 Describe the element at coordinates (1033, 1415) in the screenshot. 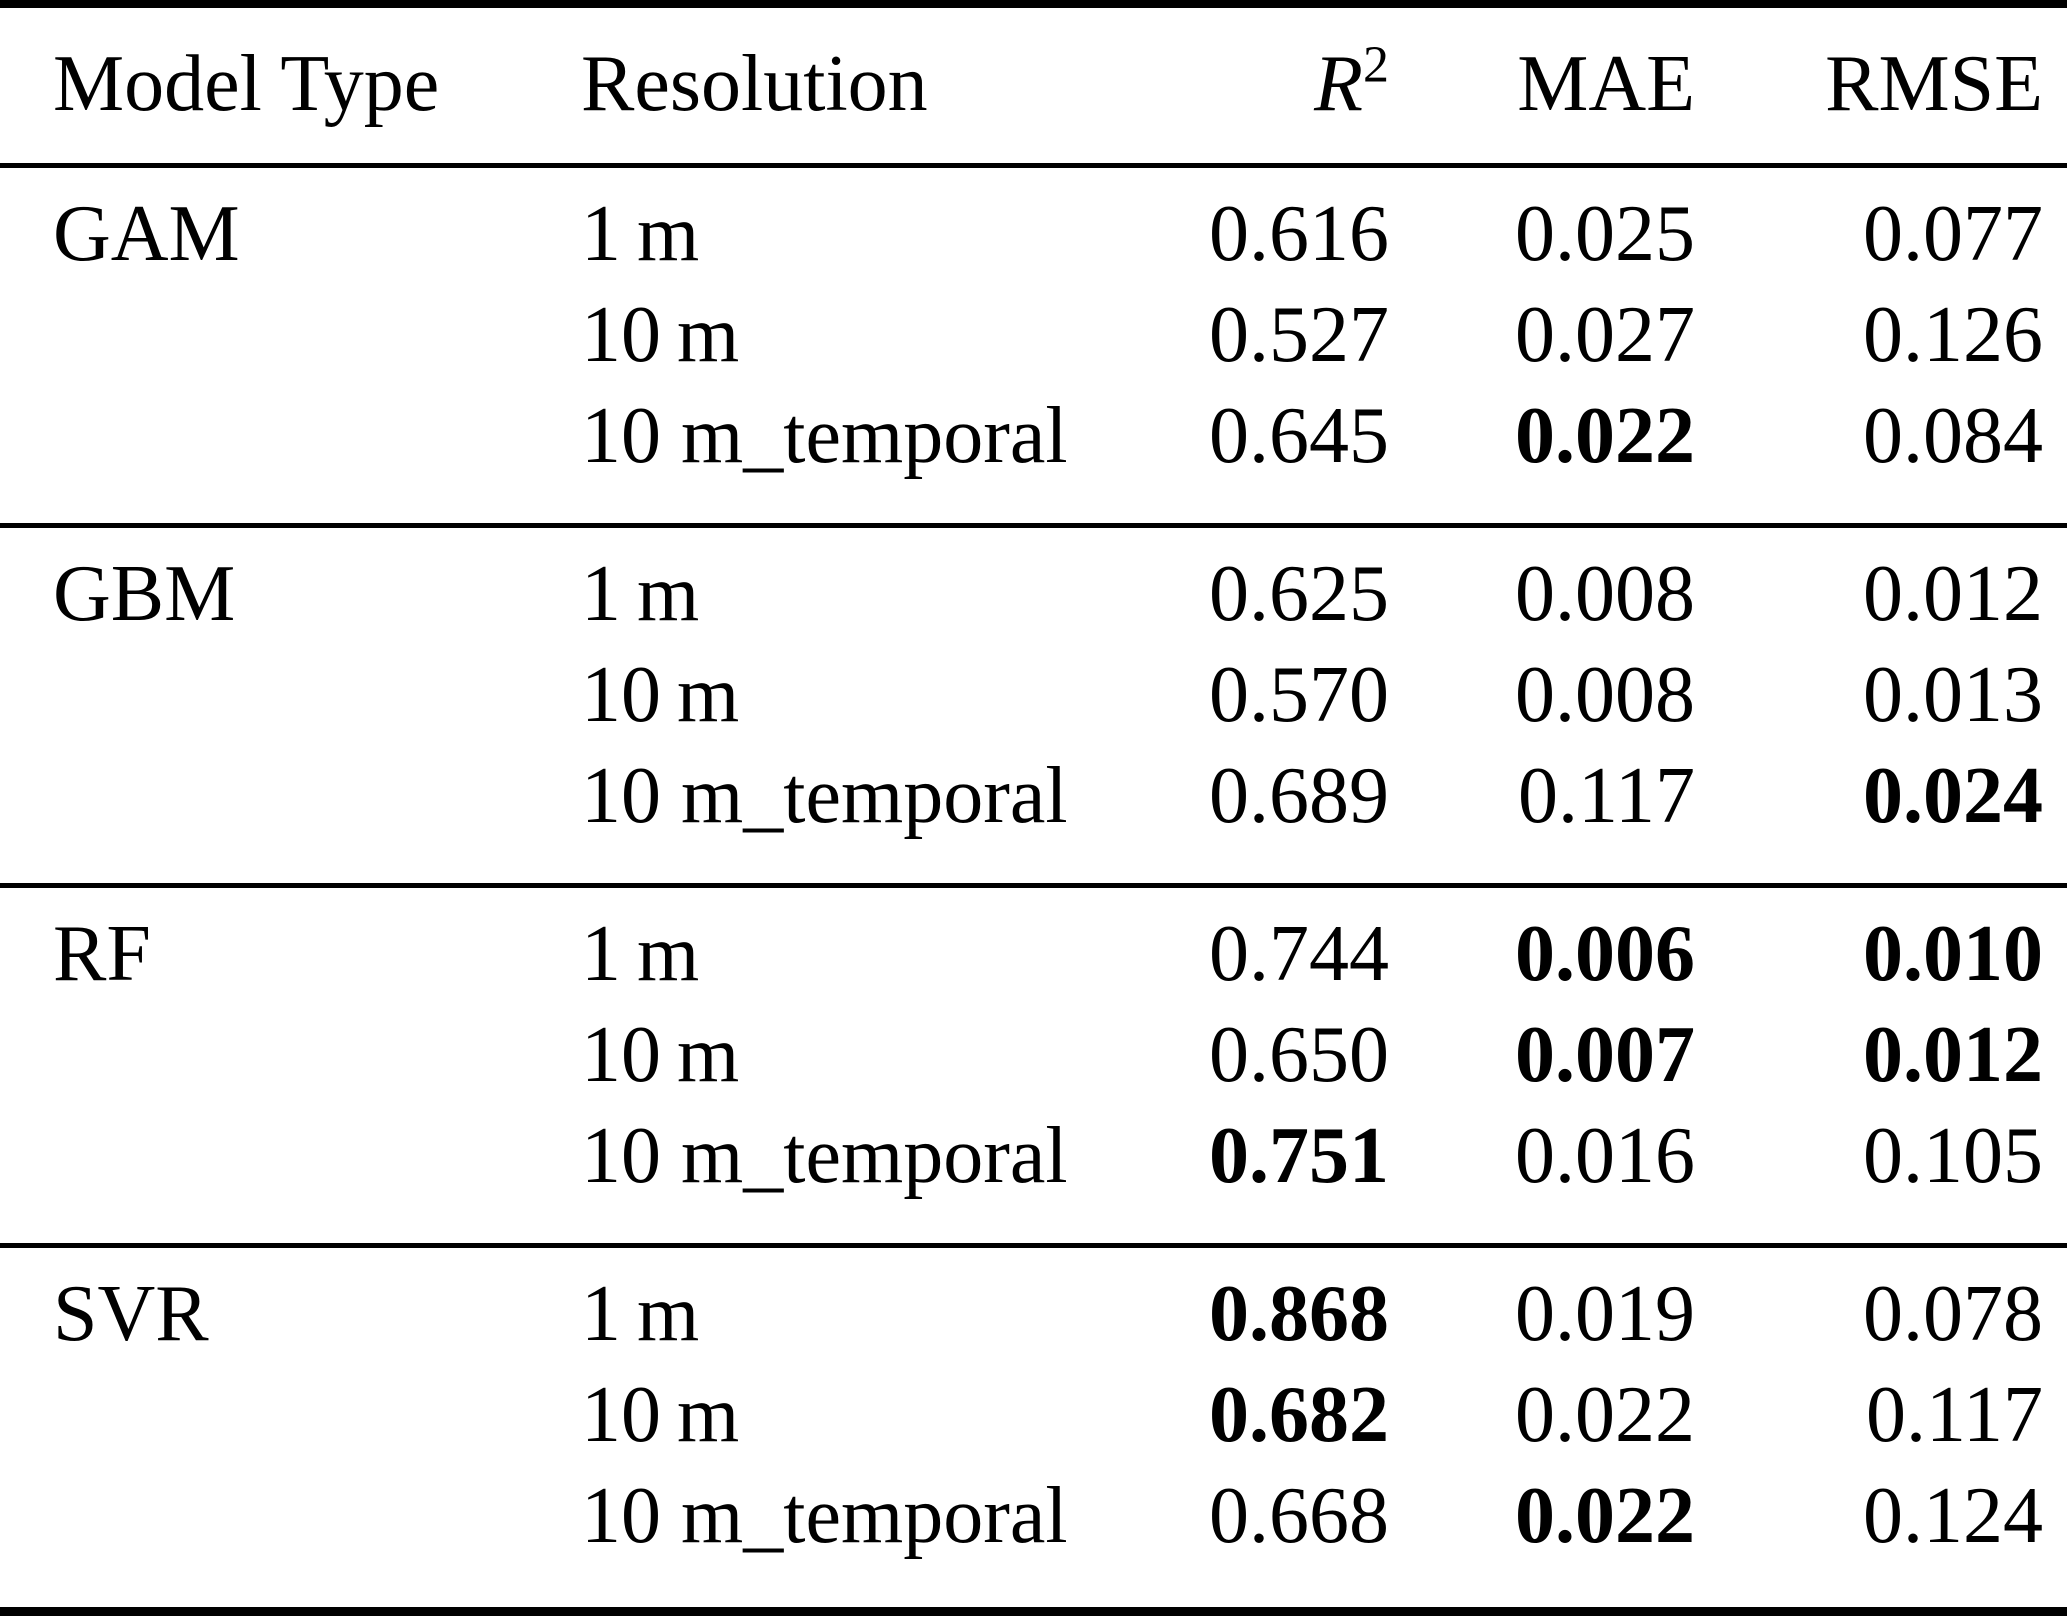

I see `table-row: 10 m 0.682 0.022 0.117` at that location.